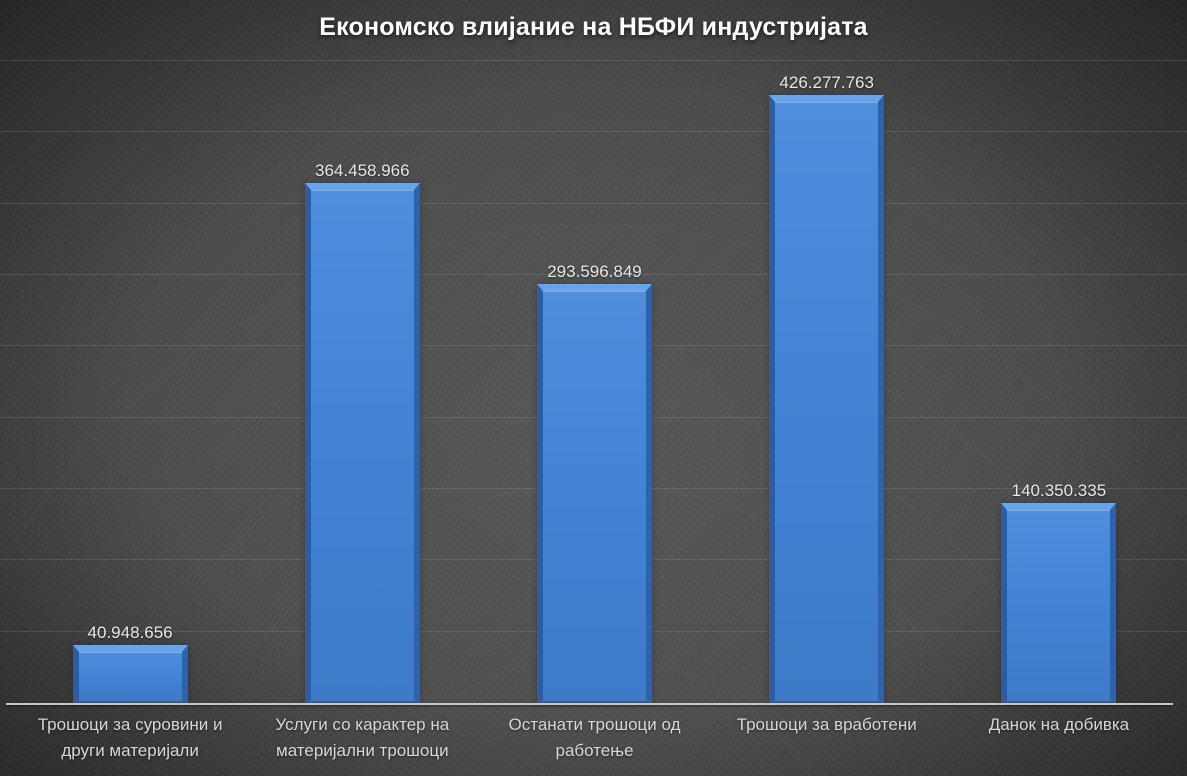 This screenshot has height=776, width=1187. I want to click on value-label: 140.350.335, so click(1059, 490).